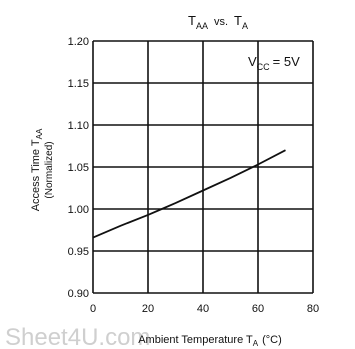  I want to click on x-axis-label: Ambient Temperature TA (°C), so click(210, 341).